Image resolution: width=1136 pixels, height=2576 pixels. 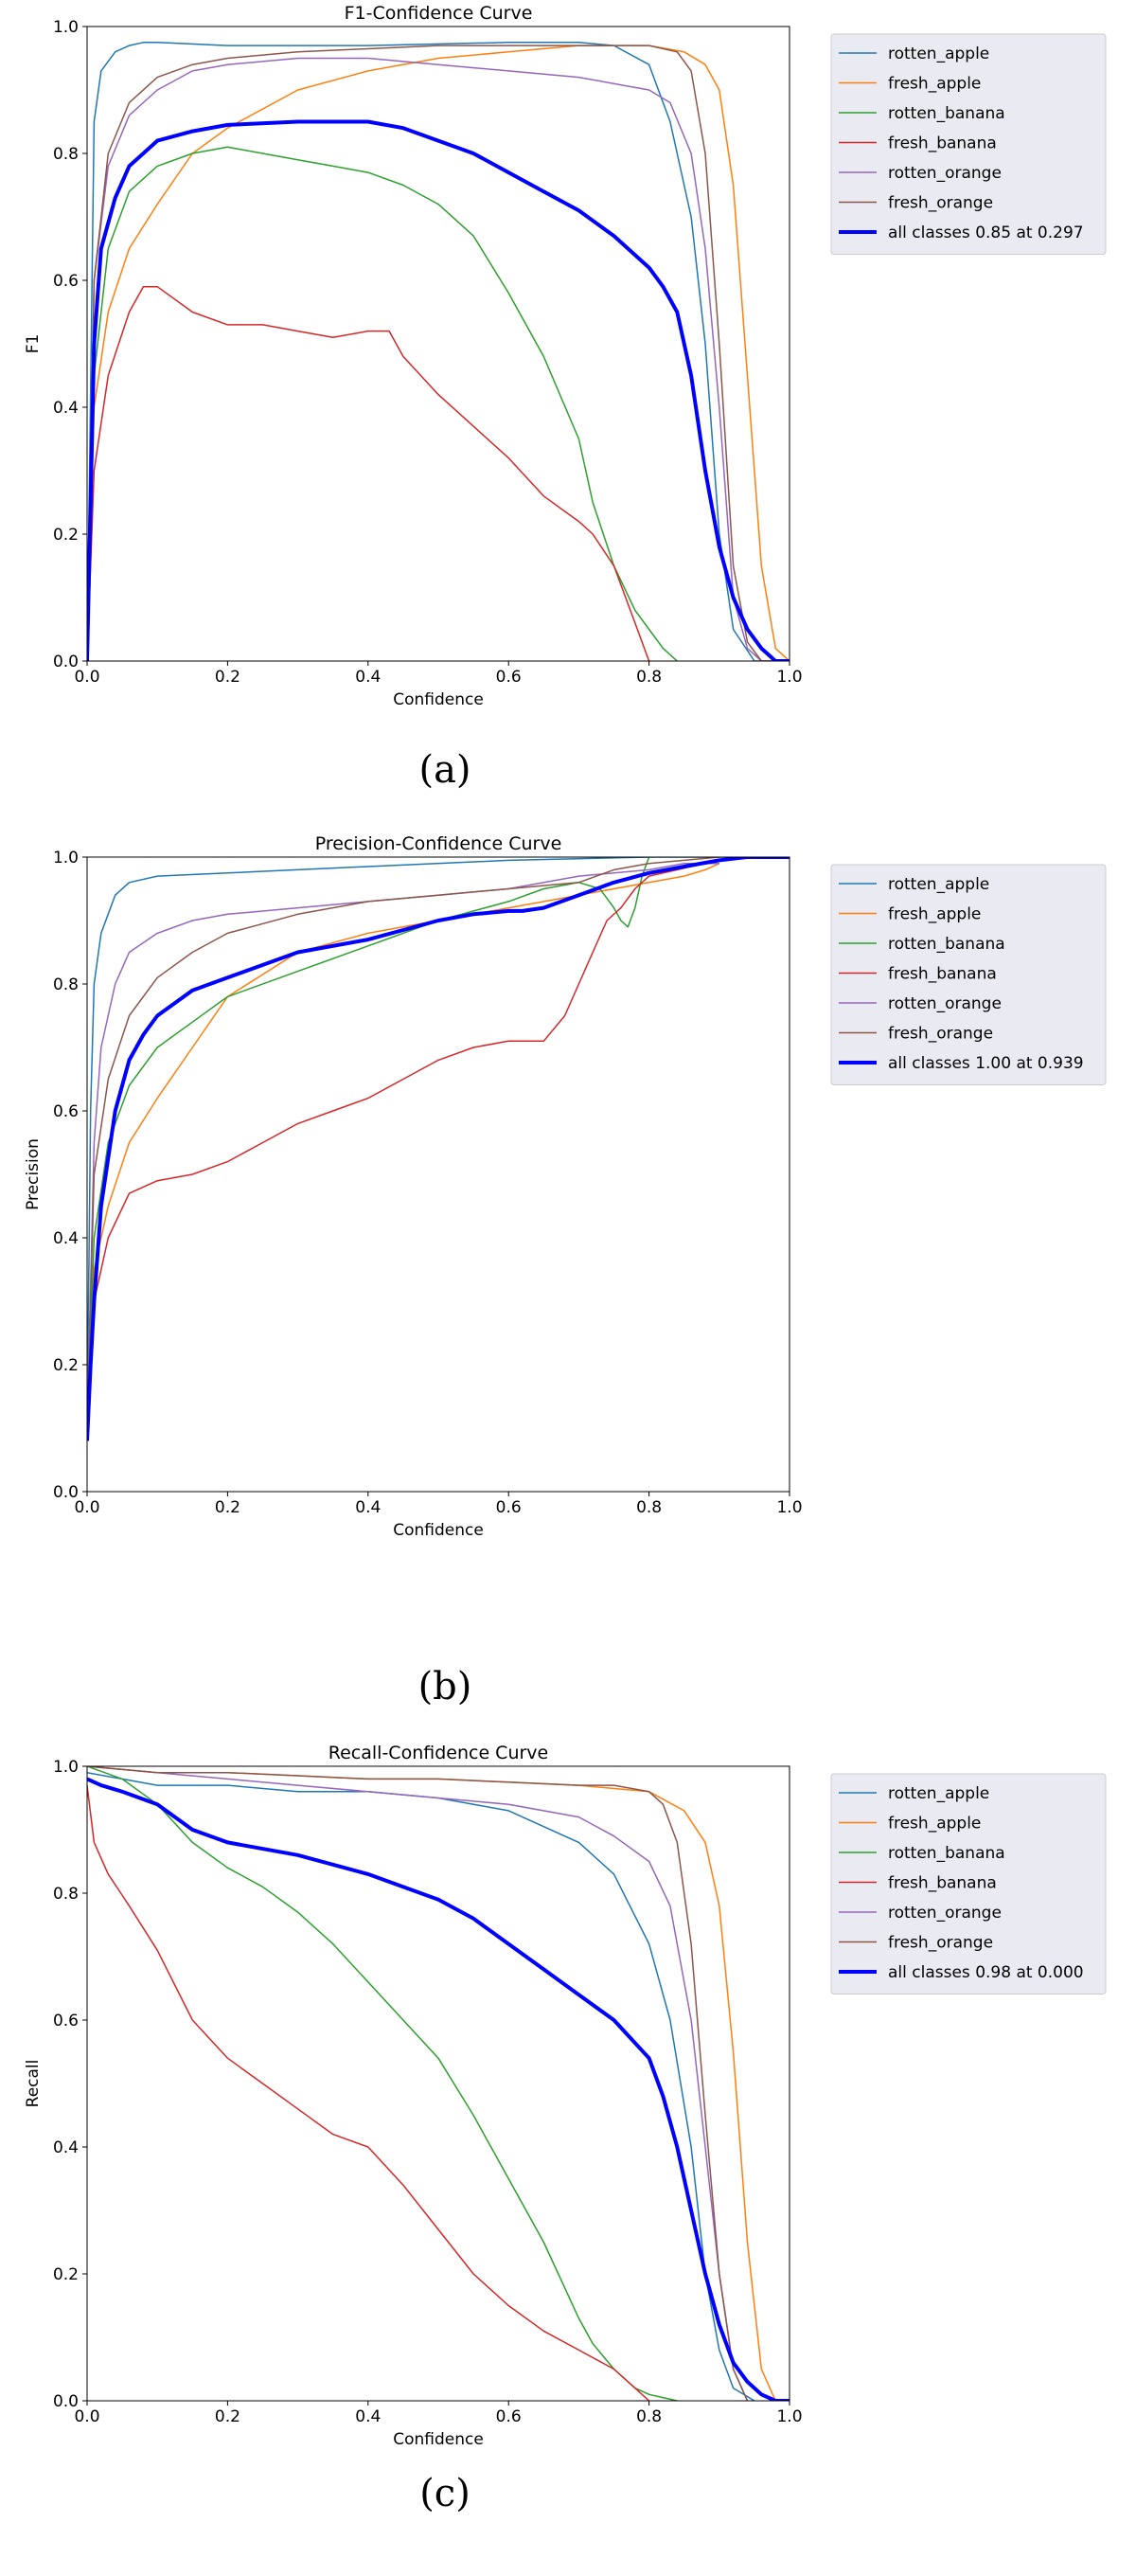 I want to click on chart-title: Precision-Confidence Curve, so click(x=438, y=843).